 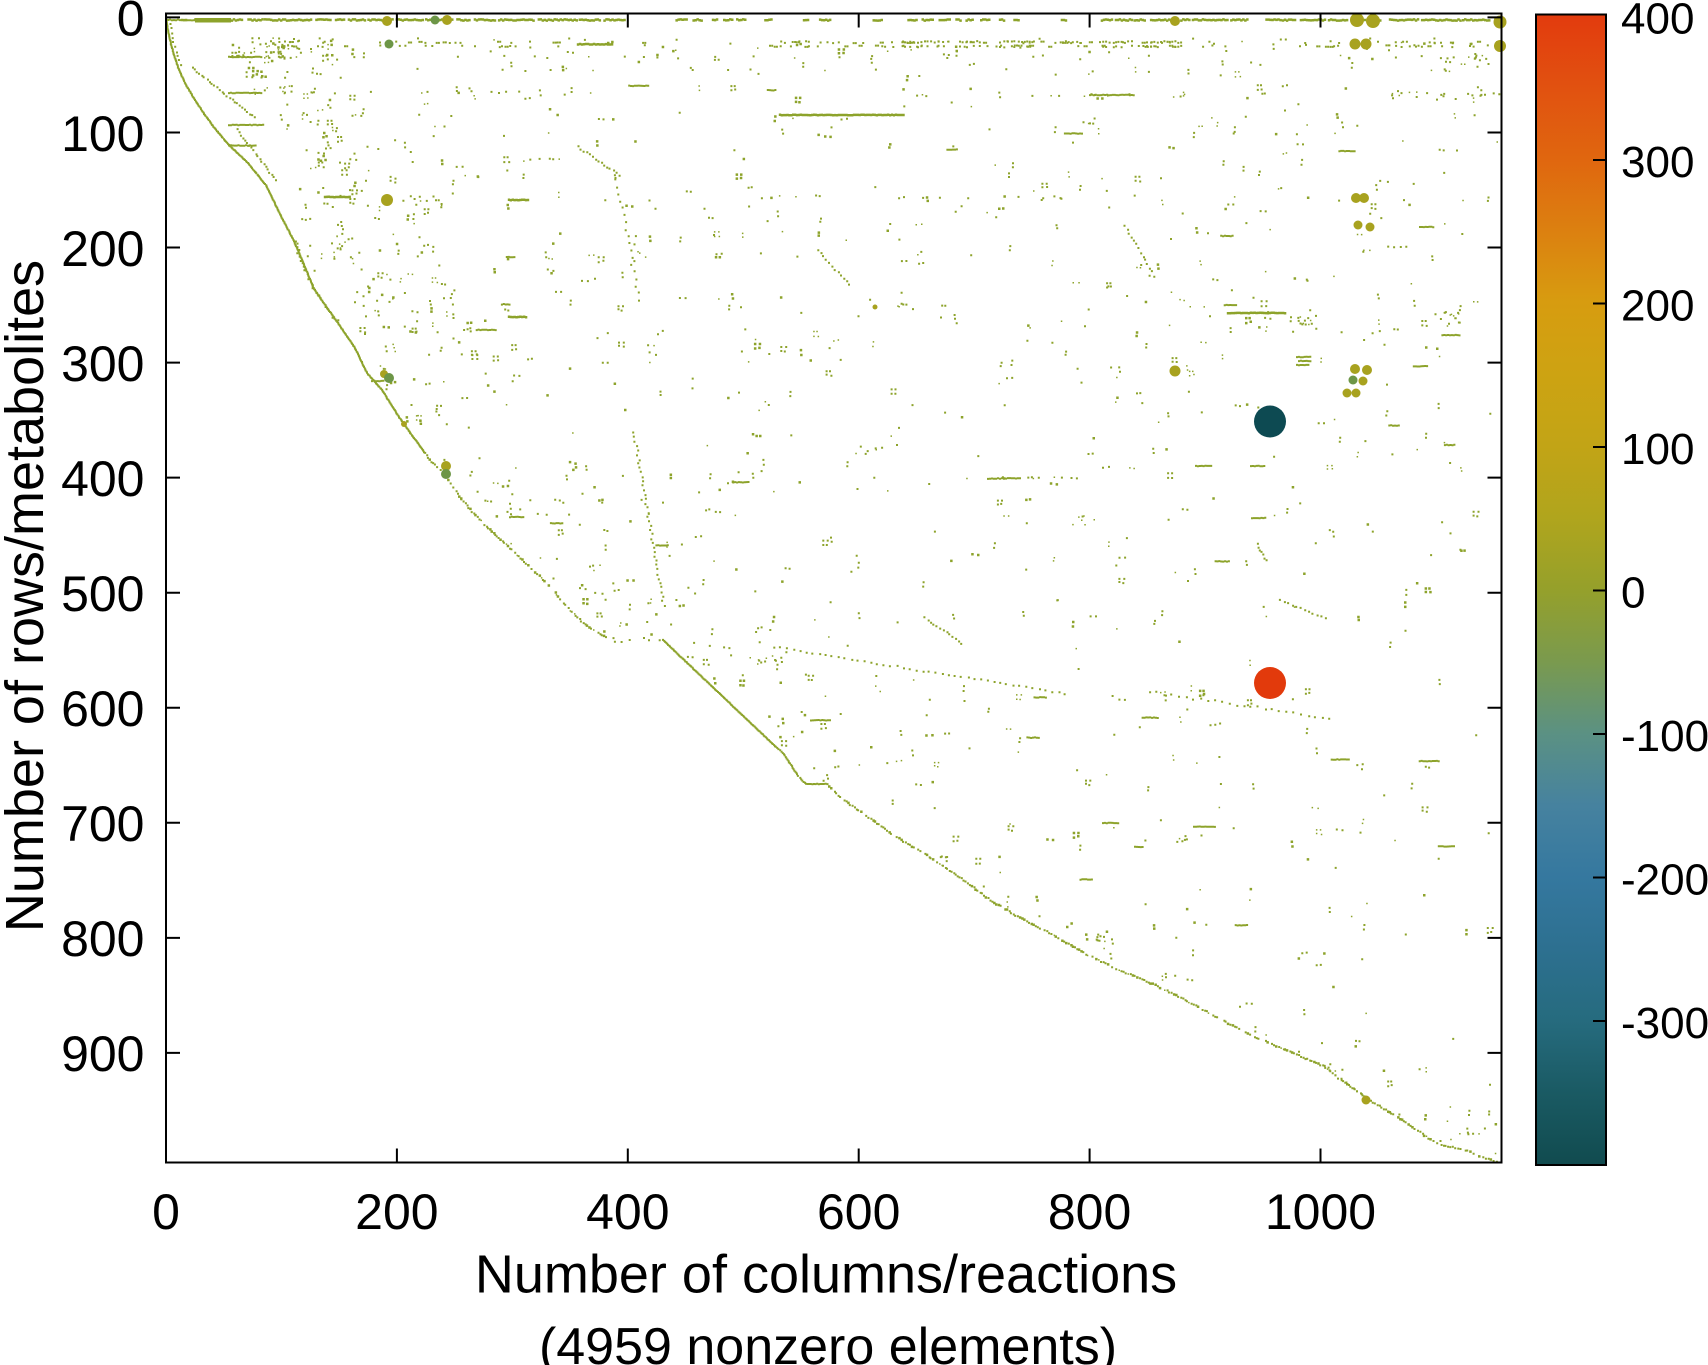 What do you see at coordinates (27, 596) in the screenshot?
I see `svg-text: Number of rows/metabolites` at bounding box center [27, 596].